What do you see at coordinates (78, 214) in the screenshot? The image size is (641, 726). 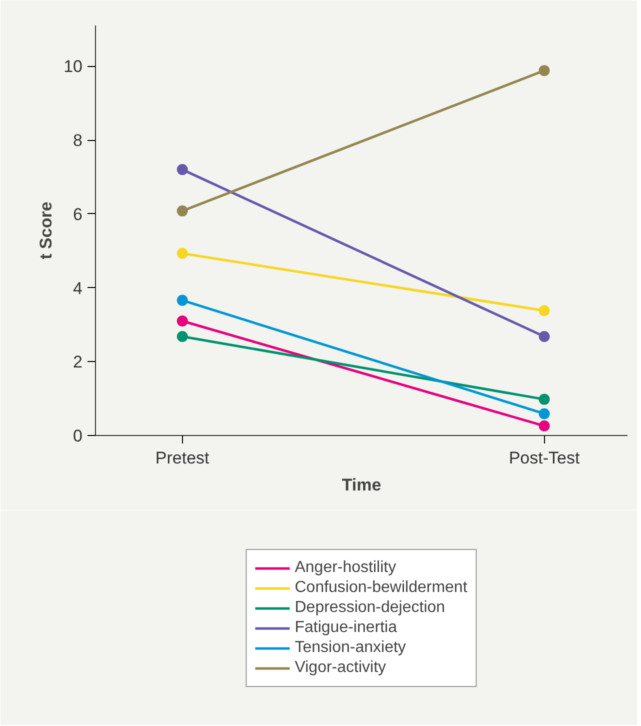 I see `y-tick-label: 6` at bounding box center [78, 214].